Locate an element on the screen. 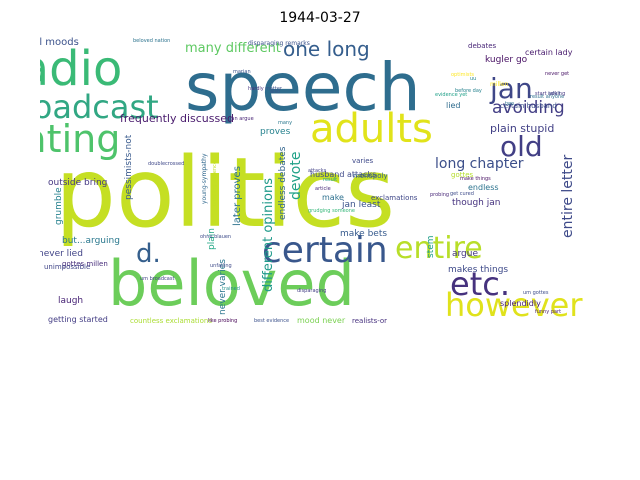  cloud-word: kugler go is located at coordinates (506, 60).